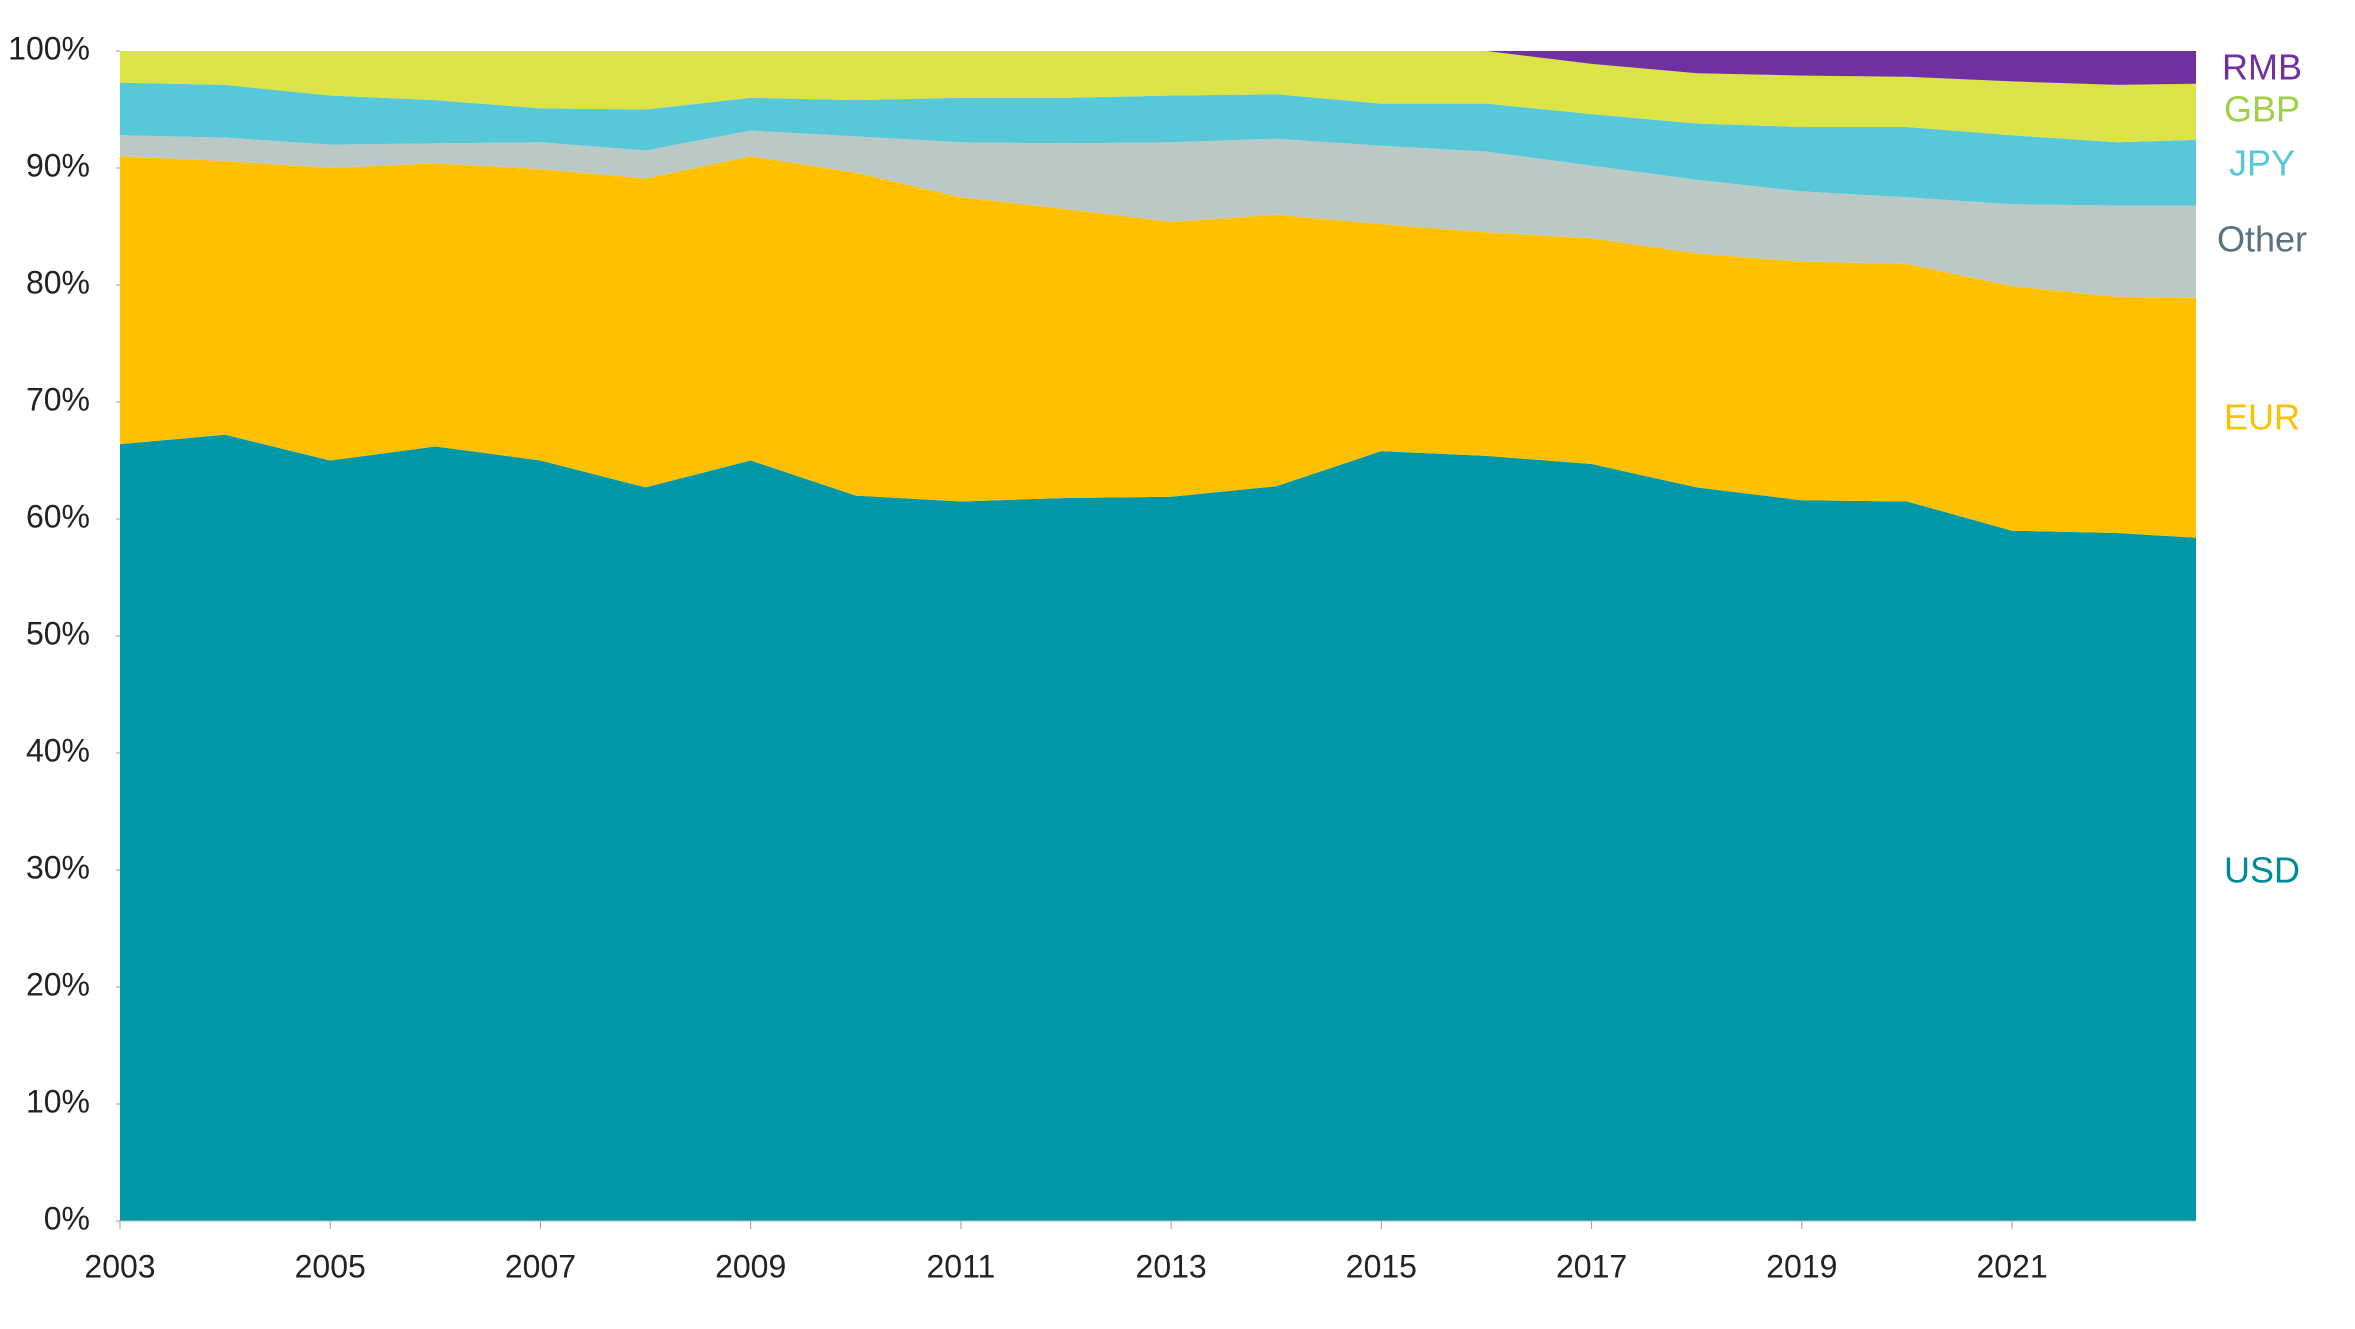  I want to click on y-tick-label: 20%, so click(58, 984).